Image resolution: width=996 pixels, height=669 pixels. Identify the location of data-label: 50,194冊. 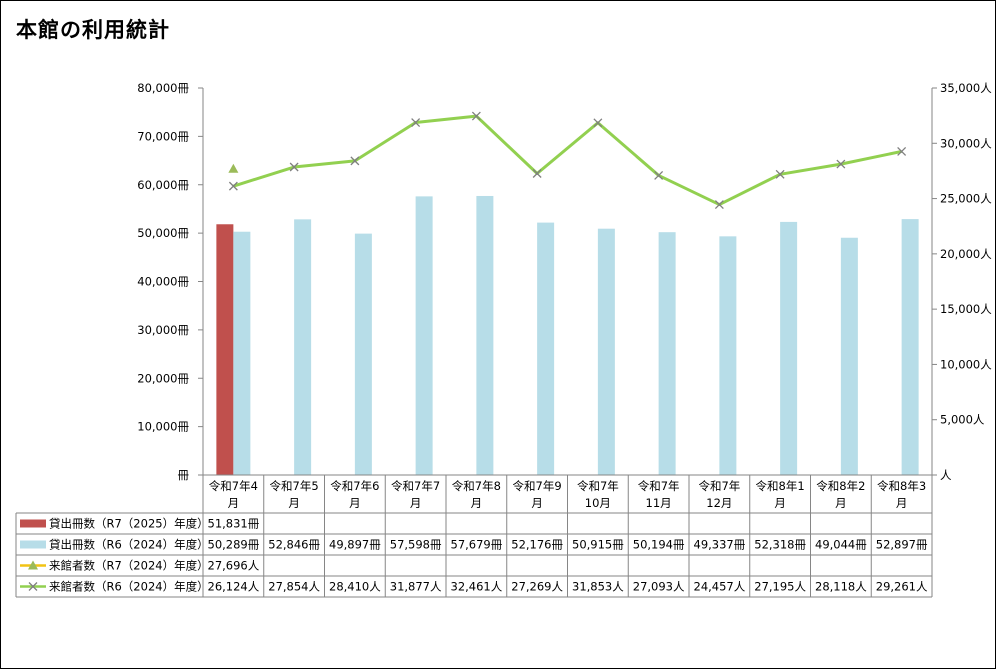
(659, 545).